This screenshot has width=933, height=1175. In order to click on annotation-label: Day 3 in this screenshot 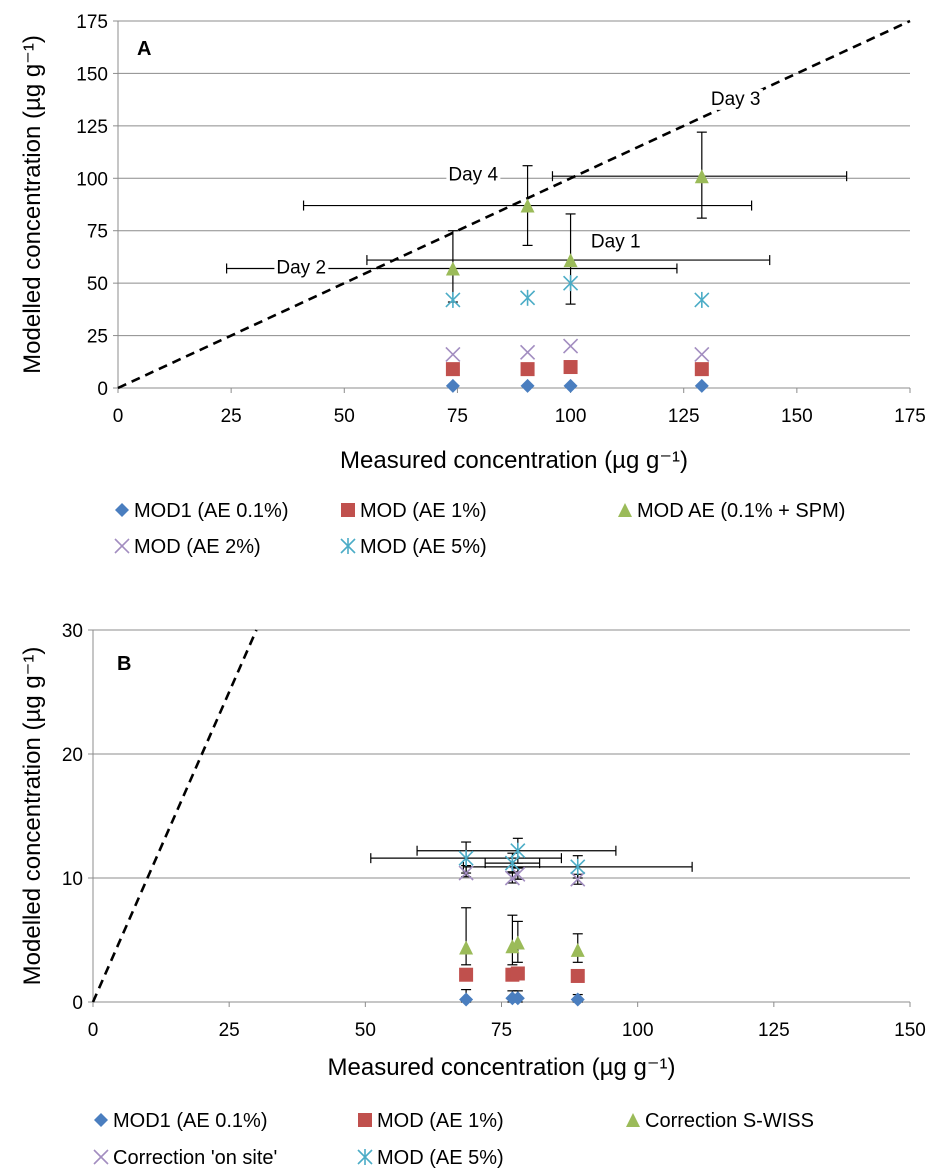, I will do `click(736, 99)`.